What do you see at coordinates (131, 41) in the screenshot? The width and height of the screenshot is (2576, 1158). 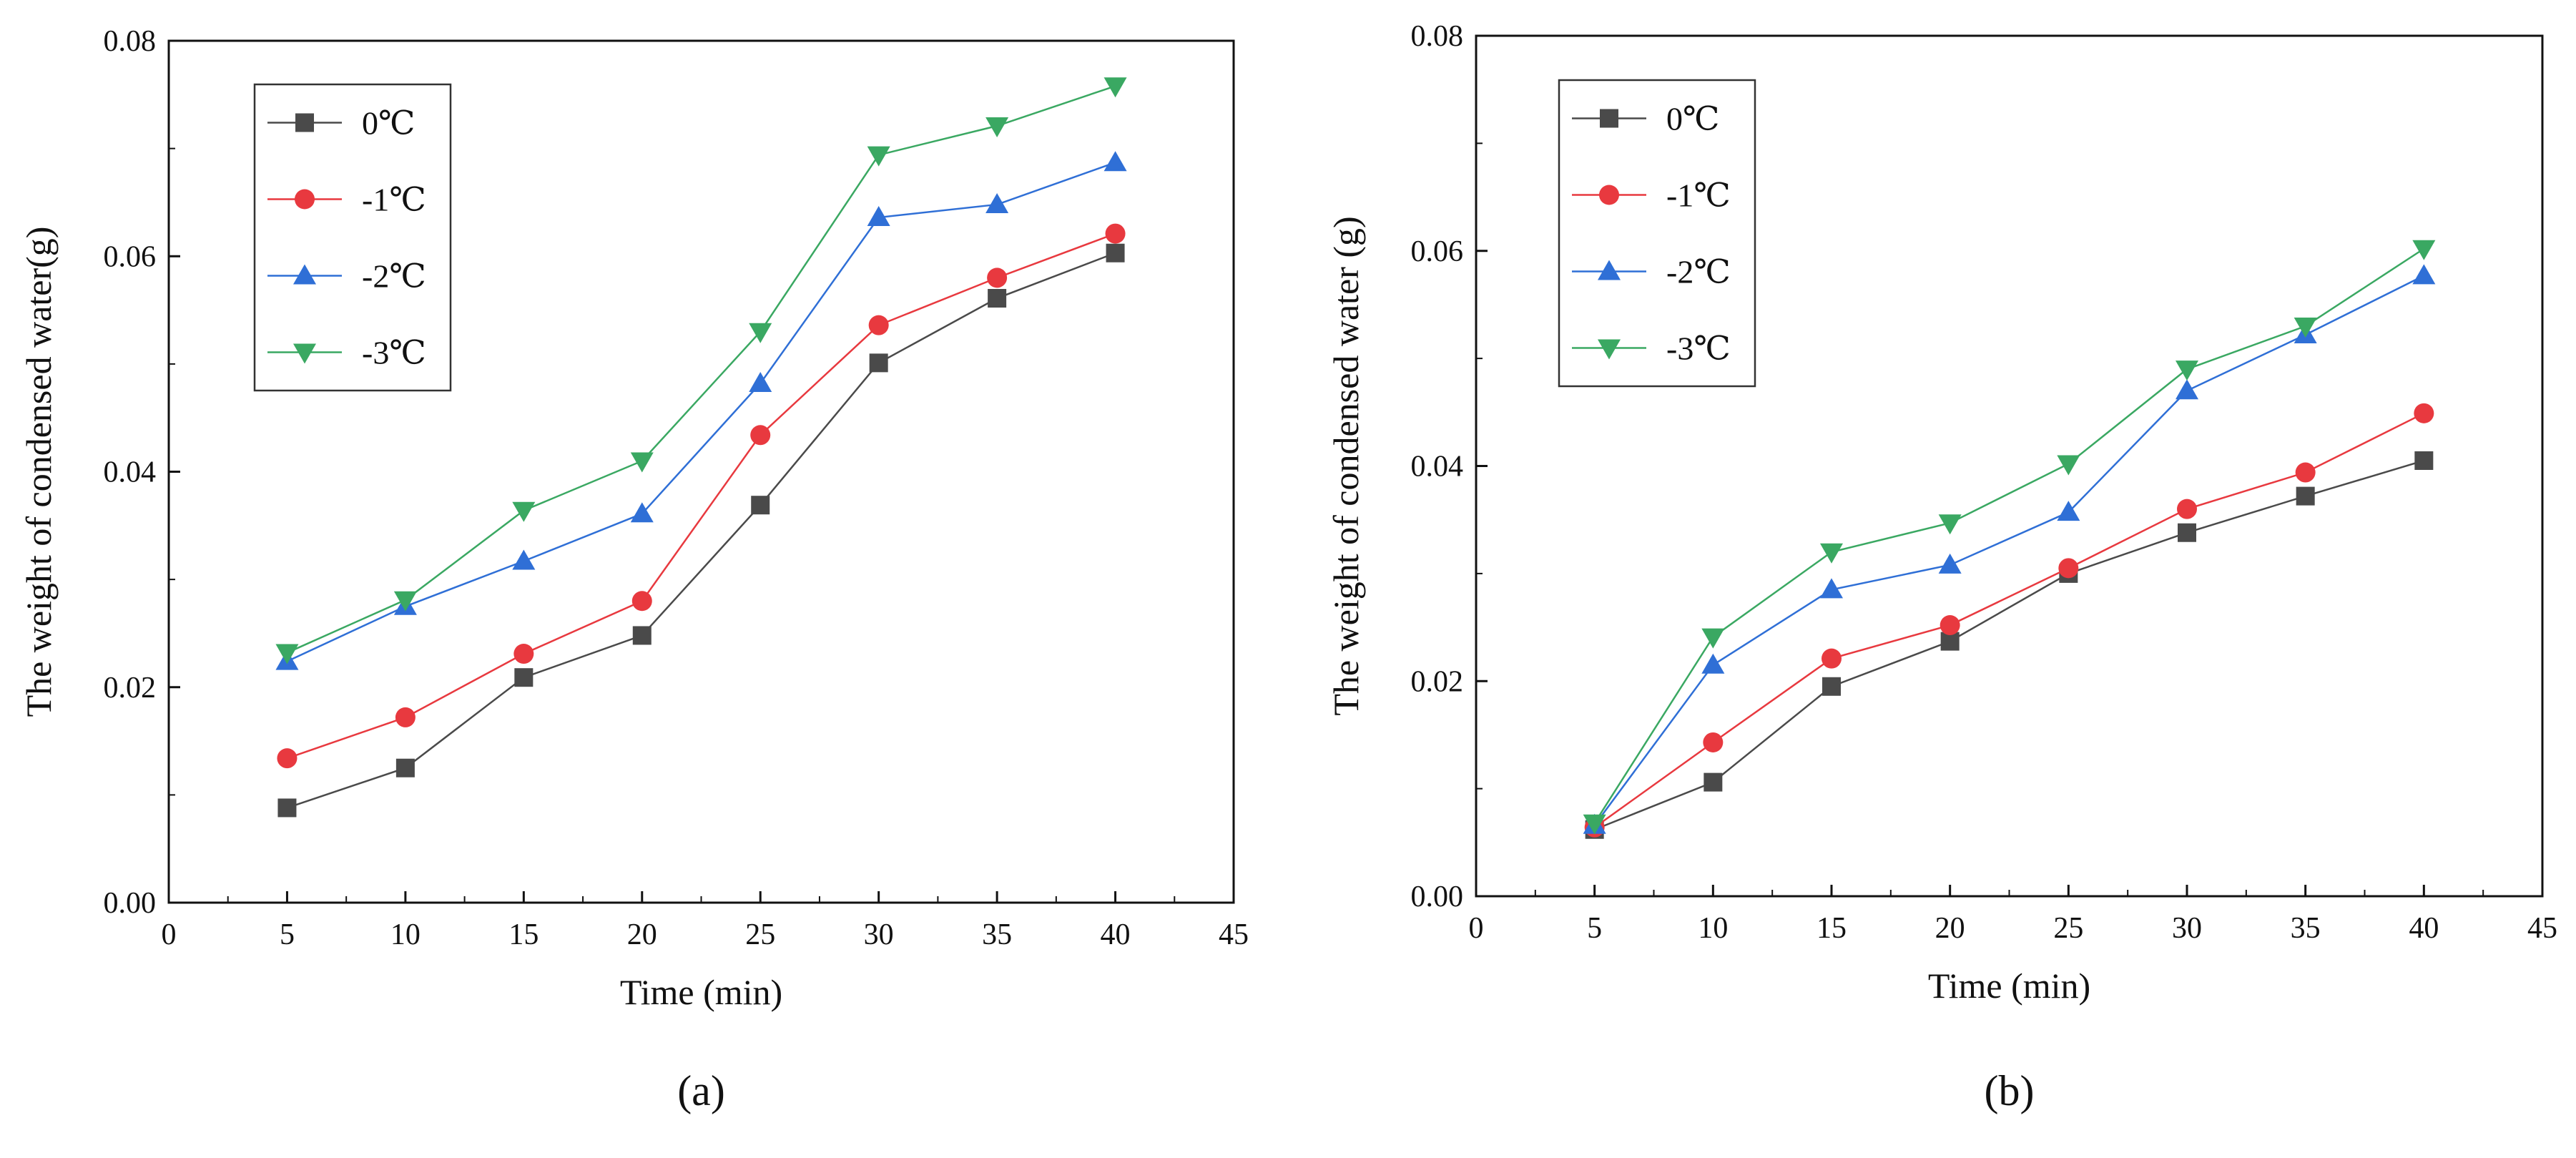 I see `y-tick-label: 0.08` at bounding box center [131, 41].